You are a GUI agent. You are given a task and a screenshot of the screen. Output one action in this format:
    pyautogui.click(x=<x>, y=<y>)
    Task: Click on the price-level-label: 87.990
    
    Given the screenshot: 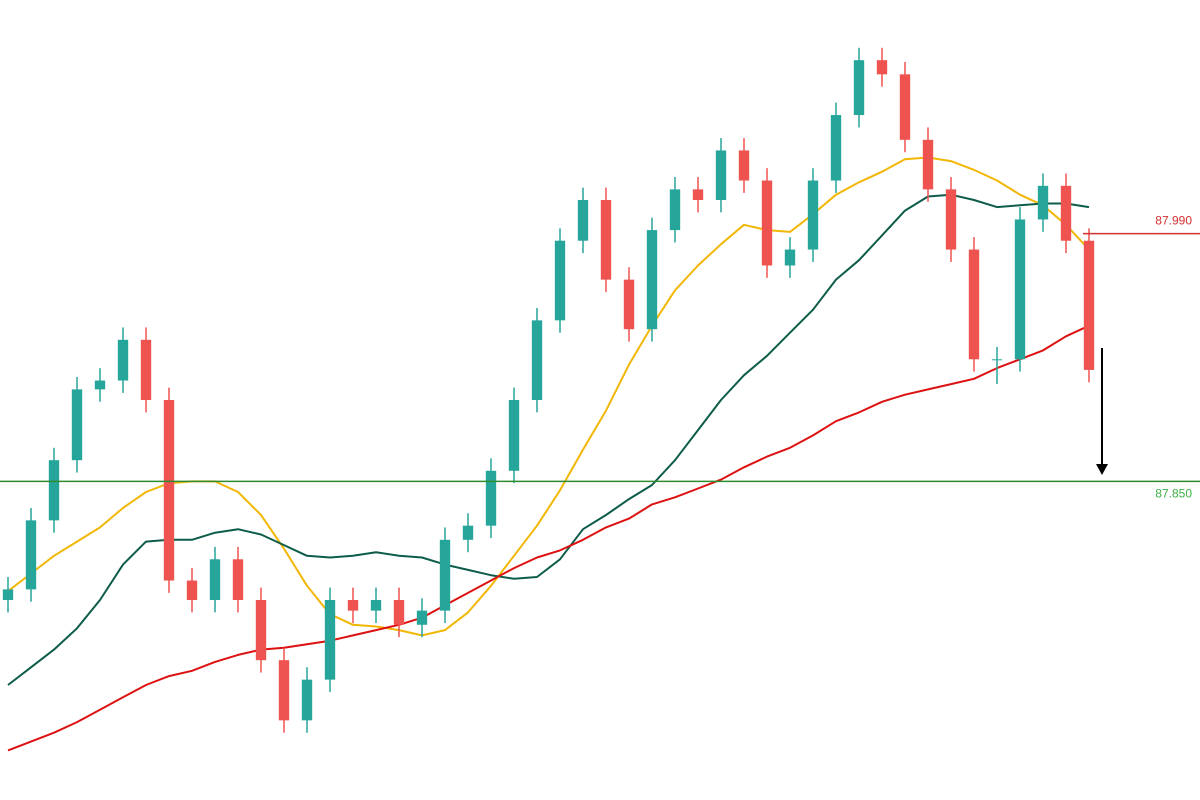 What is the action you would take?
    pyautogui.click(x=1173, y=221)
    